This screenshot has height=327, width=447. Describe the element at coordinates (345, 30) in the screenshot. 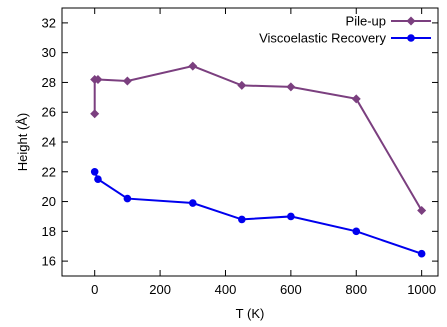

I see `legend: Pile-up Viscoelastic Recovery` at that location.